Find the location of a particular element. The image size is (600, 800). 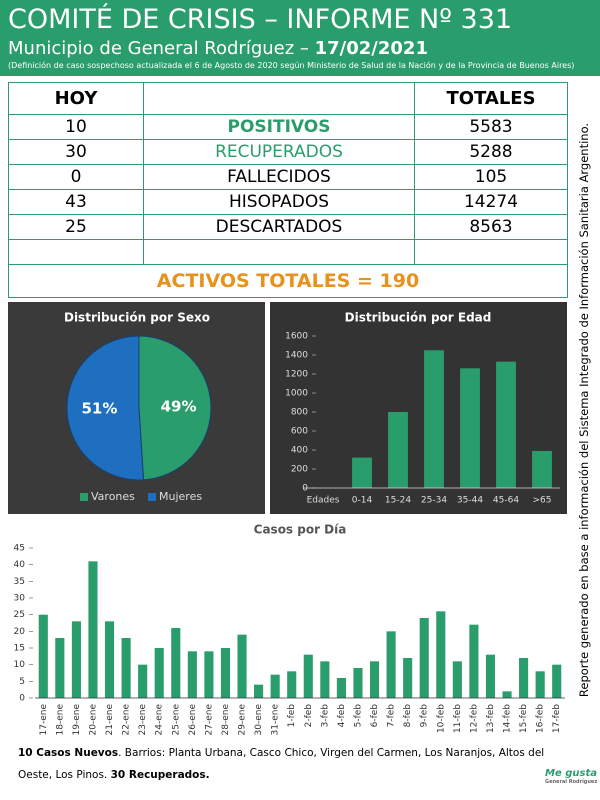

cell: FALLECIDOS is located at coordinates (279, 177).